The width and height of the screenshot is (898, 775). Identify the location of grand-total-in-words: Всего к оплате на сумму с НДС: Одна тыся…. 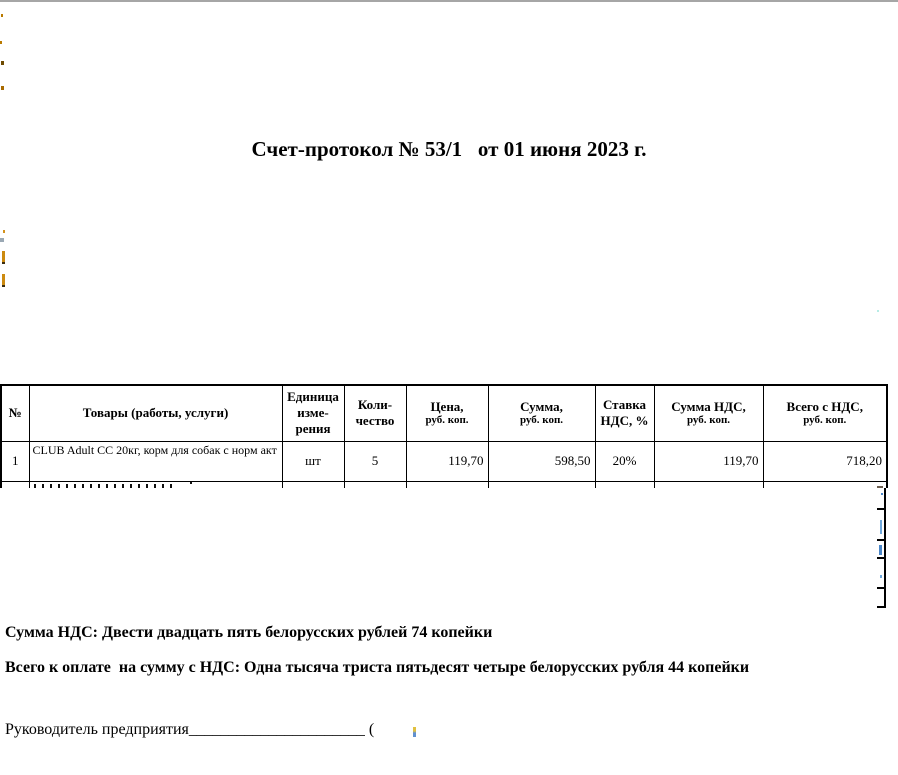
(377, 667).